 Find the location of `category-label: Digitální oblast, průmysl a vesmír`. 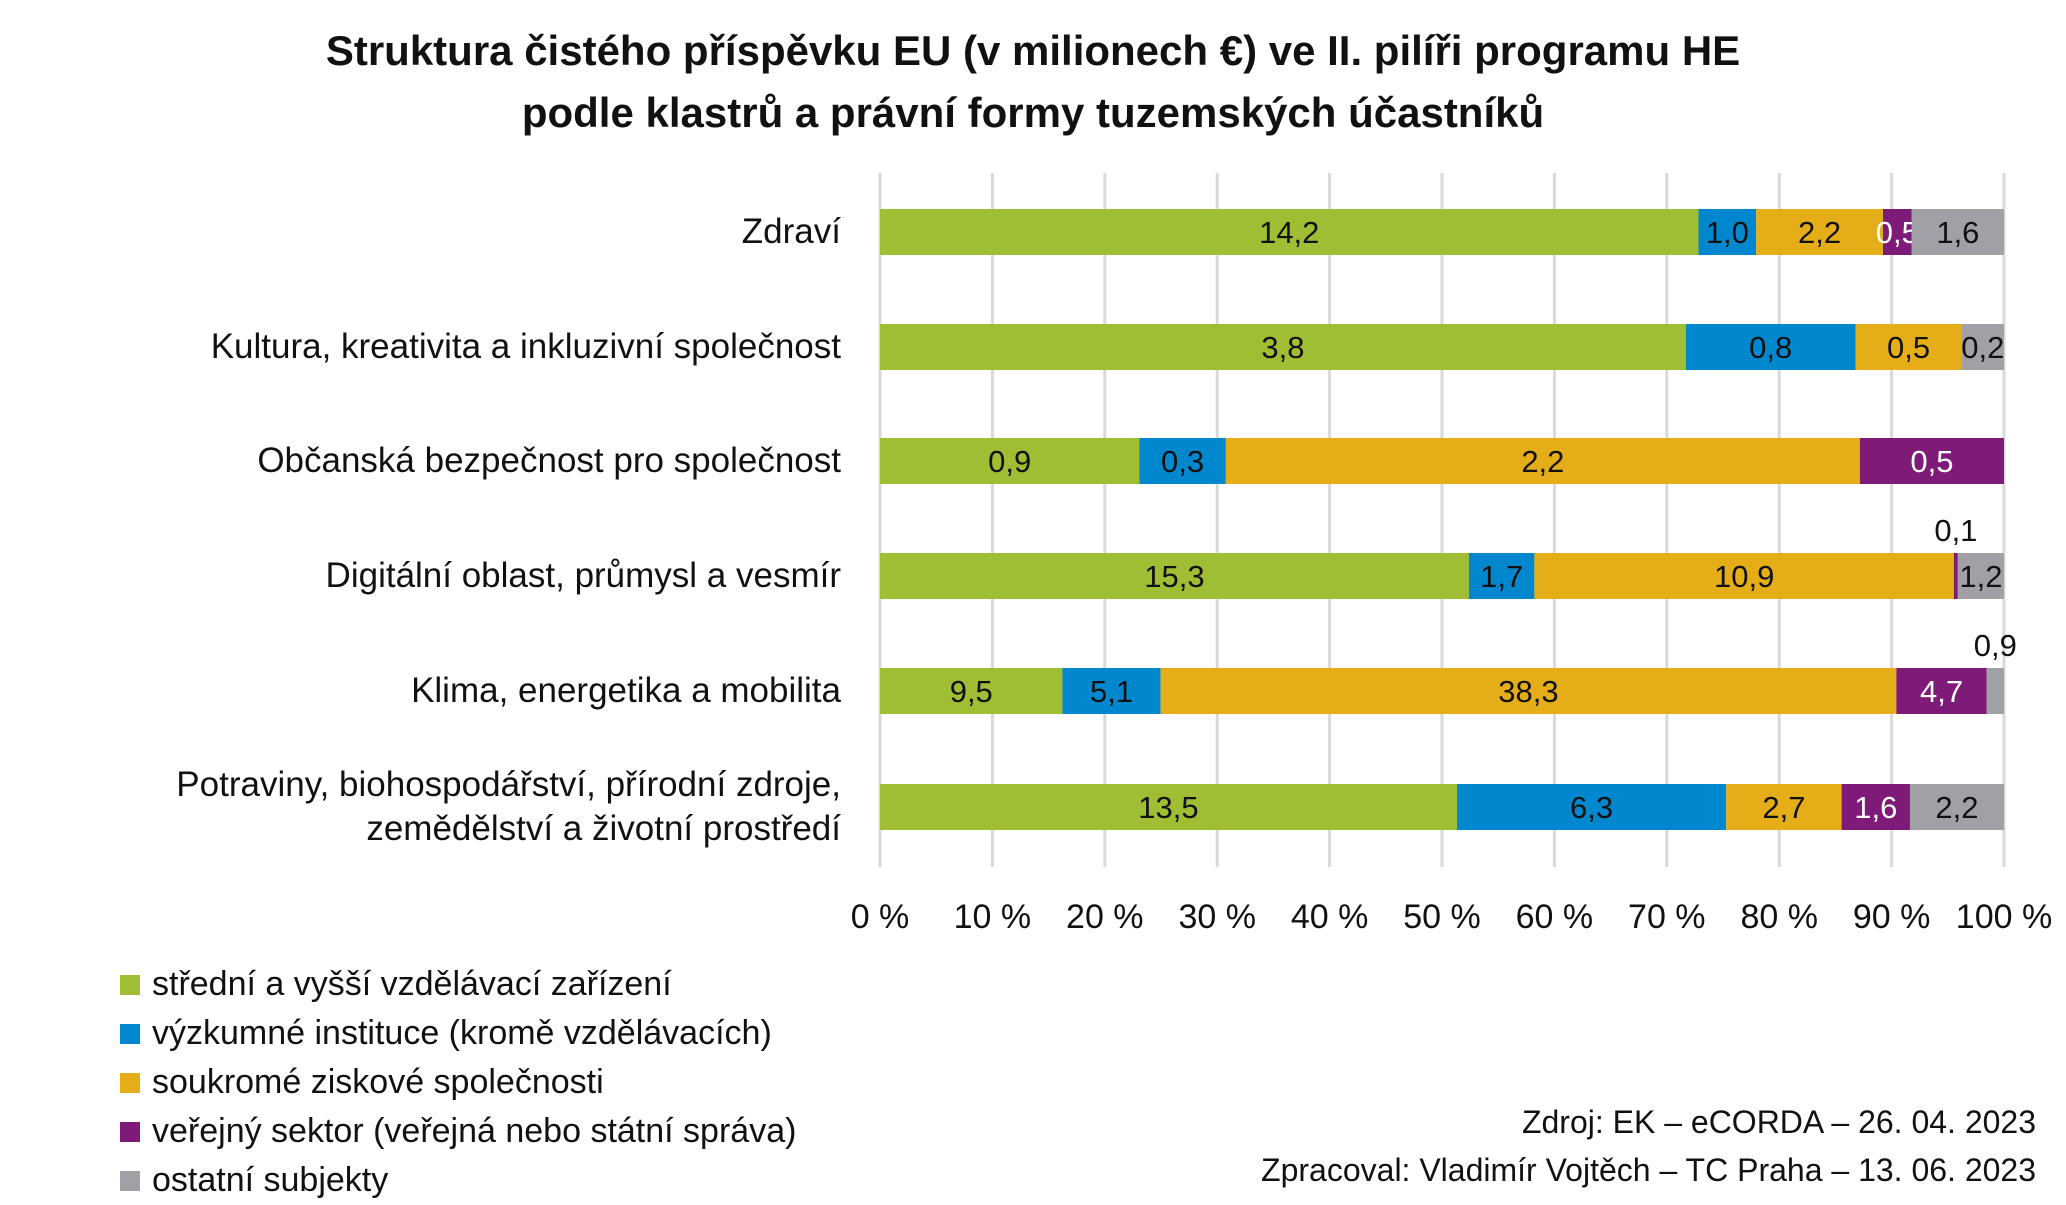

category-label: Digitální oblast, průmysl a vesmír is located at coordinates (583, 576).